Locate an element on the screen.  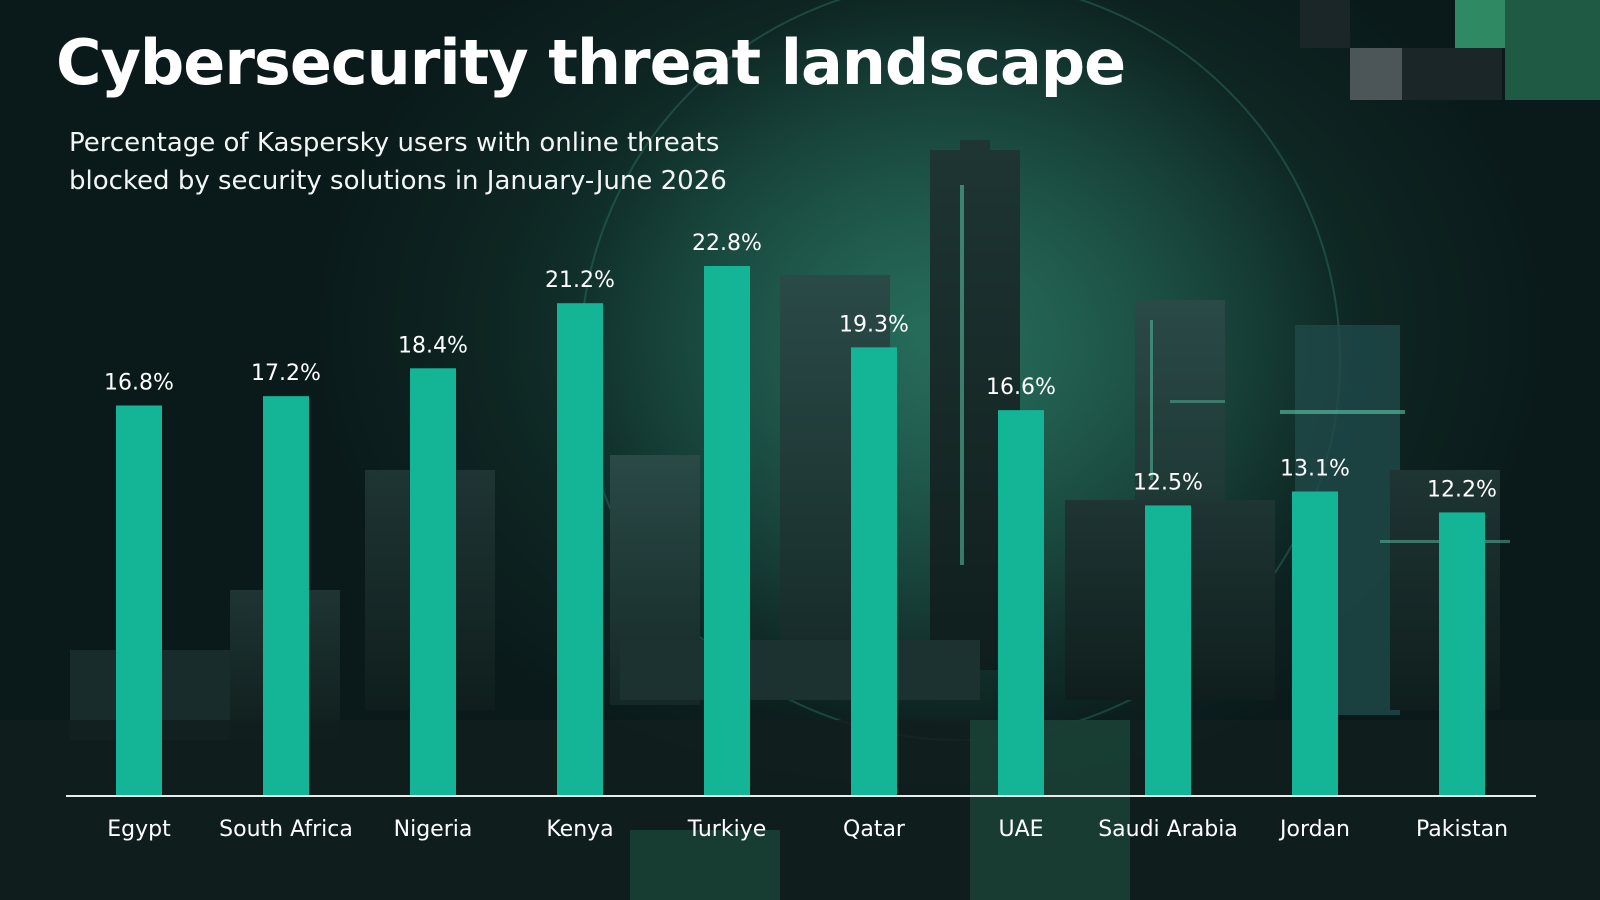
page-title: Cybersecurity threat landscape is located at coordinates (591, 62).